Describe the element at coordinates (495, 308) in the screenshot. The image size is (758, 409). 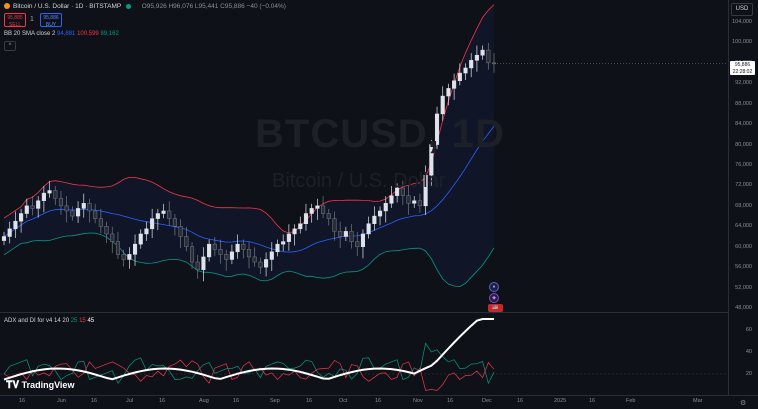
I see `us-flag-event-icon: 🇺🇸` at that location.